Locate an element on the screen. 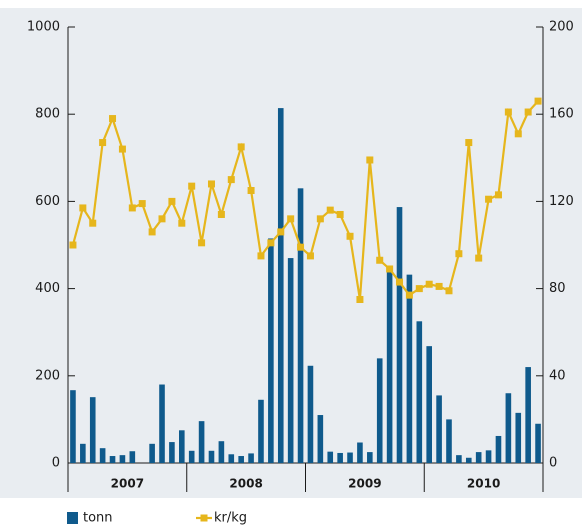 This screenshot has height=528, width=582. legend-swatch is located at coordinates (204, 518).